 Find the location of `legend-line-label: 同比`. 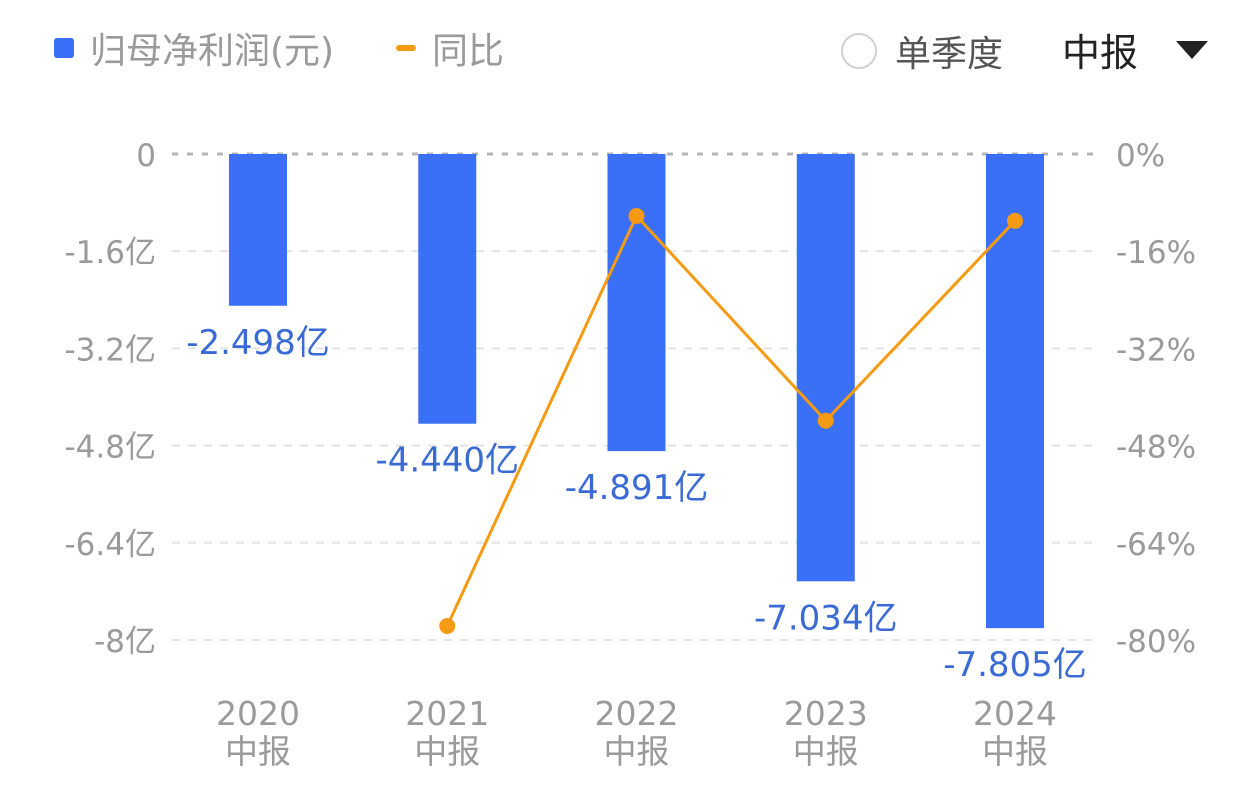

legend-line-label: 同比 is located at coordinates (468, 51).